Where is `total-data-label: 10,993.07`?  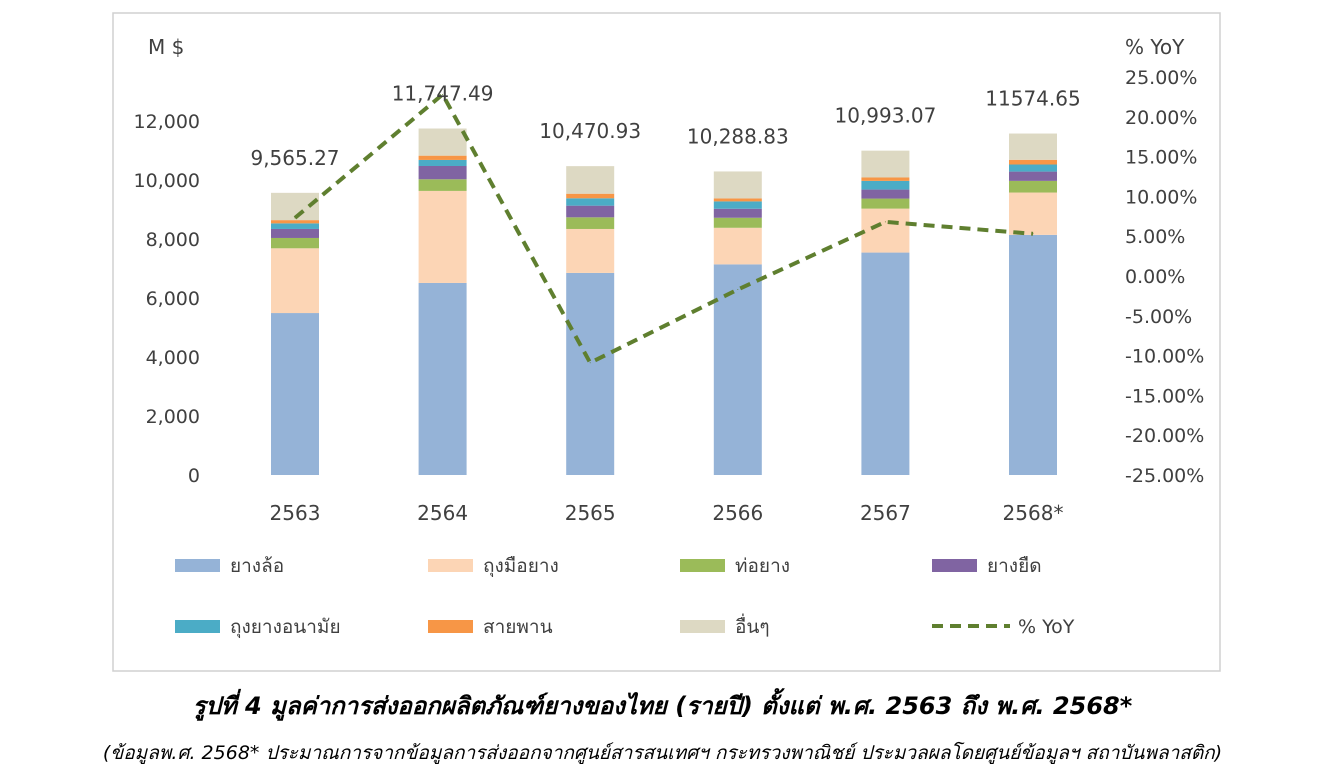 total-data-label: 10,993.07 is located at coordinates (886, 116).